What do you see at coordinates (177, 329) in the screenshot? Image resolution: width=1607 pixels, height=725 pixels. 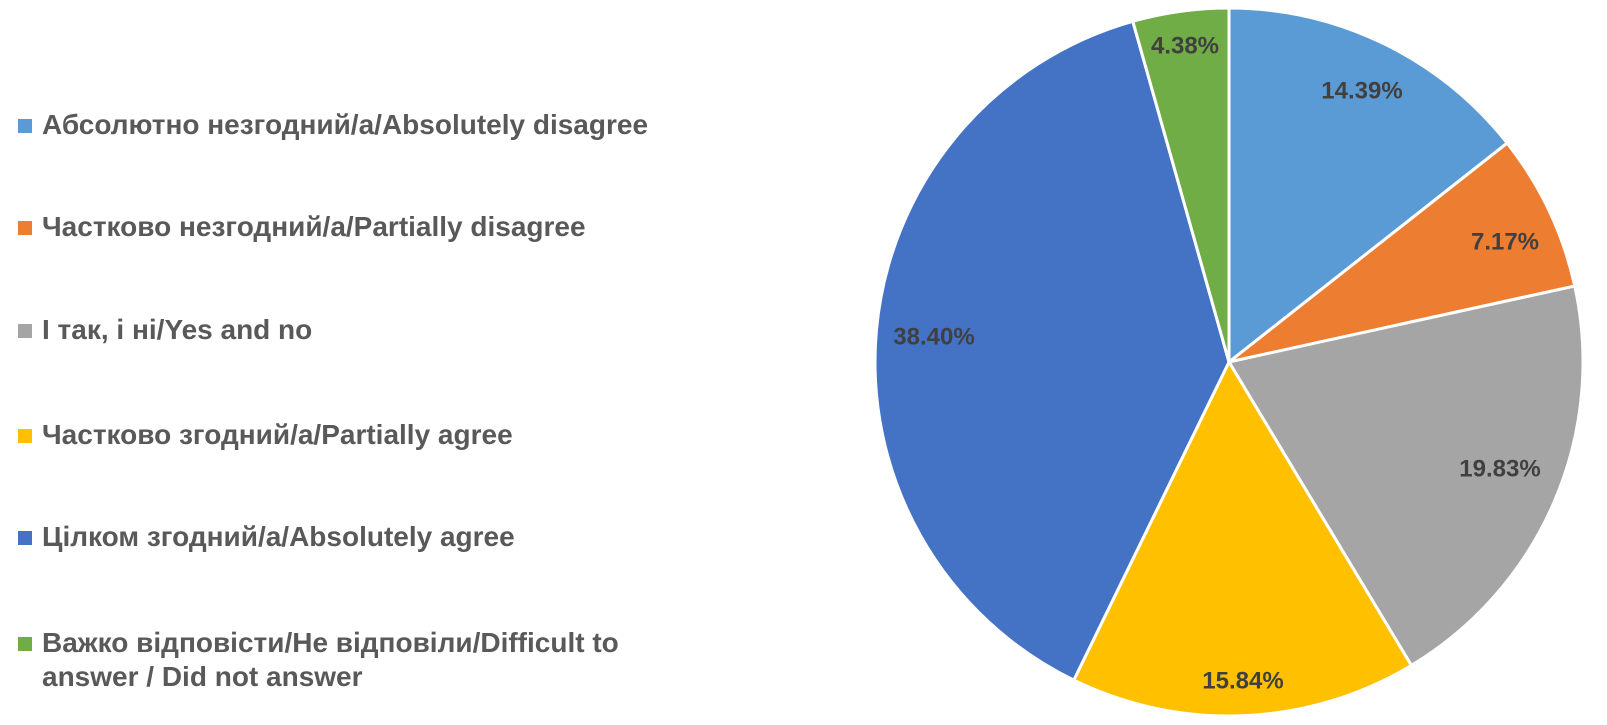 I see `legend-label: І так, і ні/Yes and no` at bounding box center [177, 329].